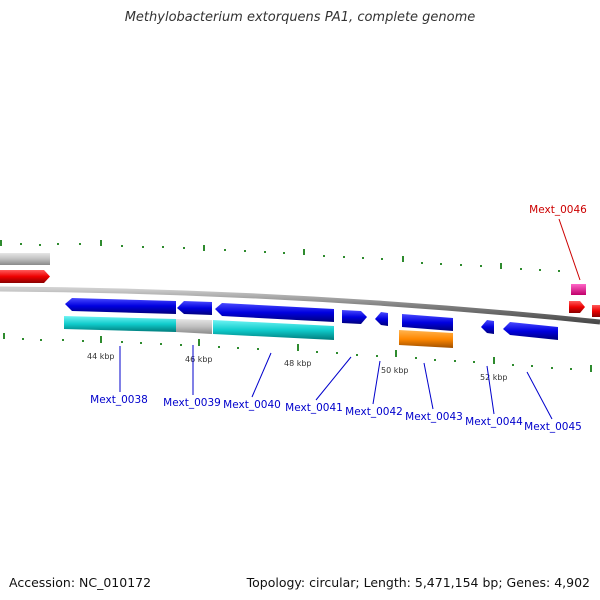 The height and width of the screenshot is (600, 600). I want to click on scale-label-50kbp: 50 kbp, so click(395, 370).